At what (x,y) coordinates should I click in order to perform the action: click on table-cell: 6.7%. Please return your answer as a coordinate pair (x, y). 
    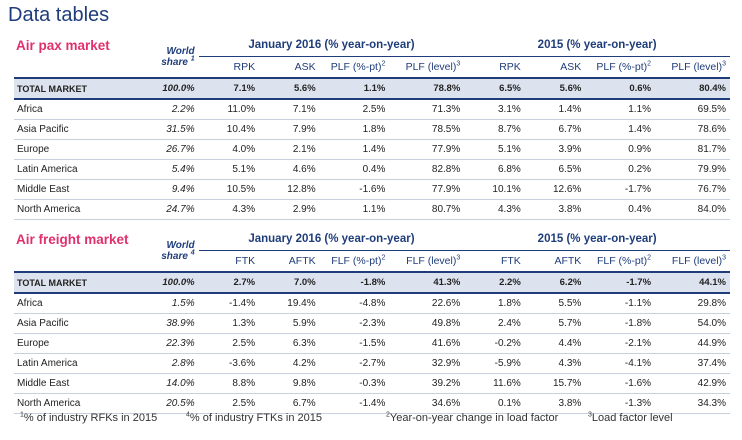
    Looking at the image, I should click on (555, 129).